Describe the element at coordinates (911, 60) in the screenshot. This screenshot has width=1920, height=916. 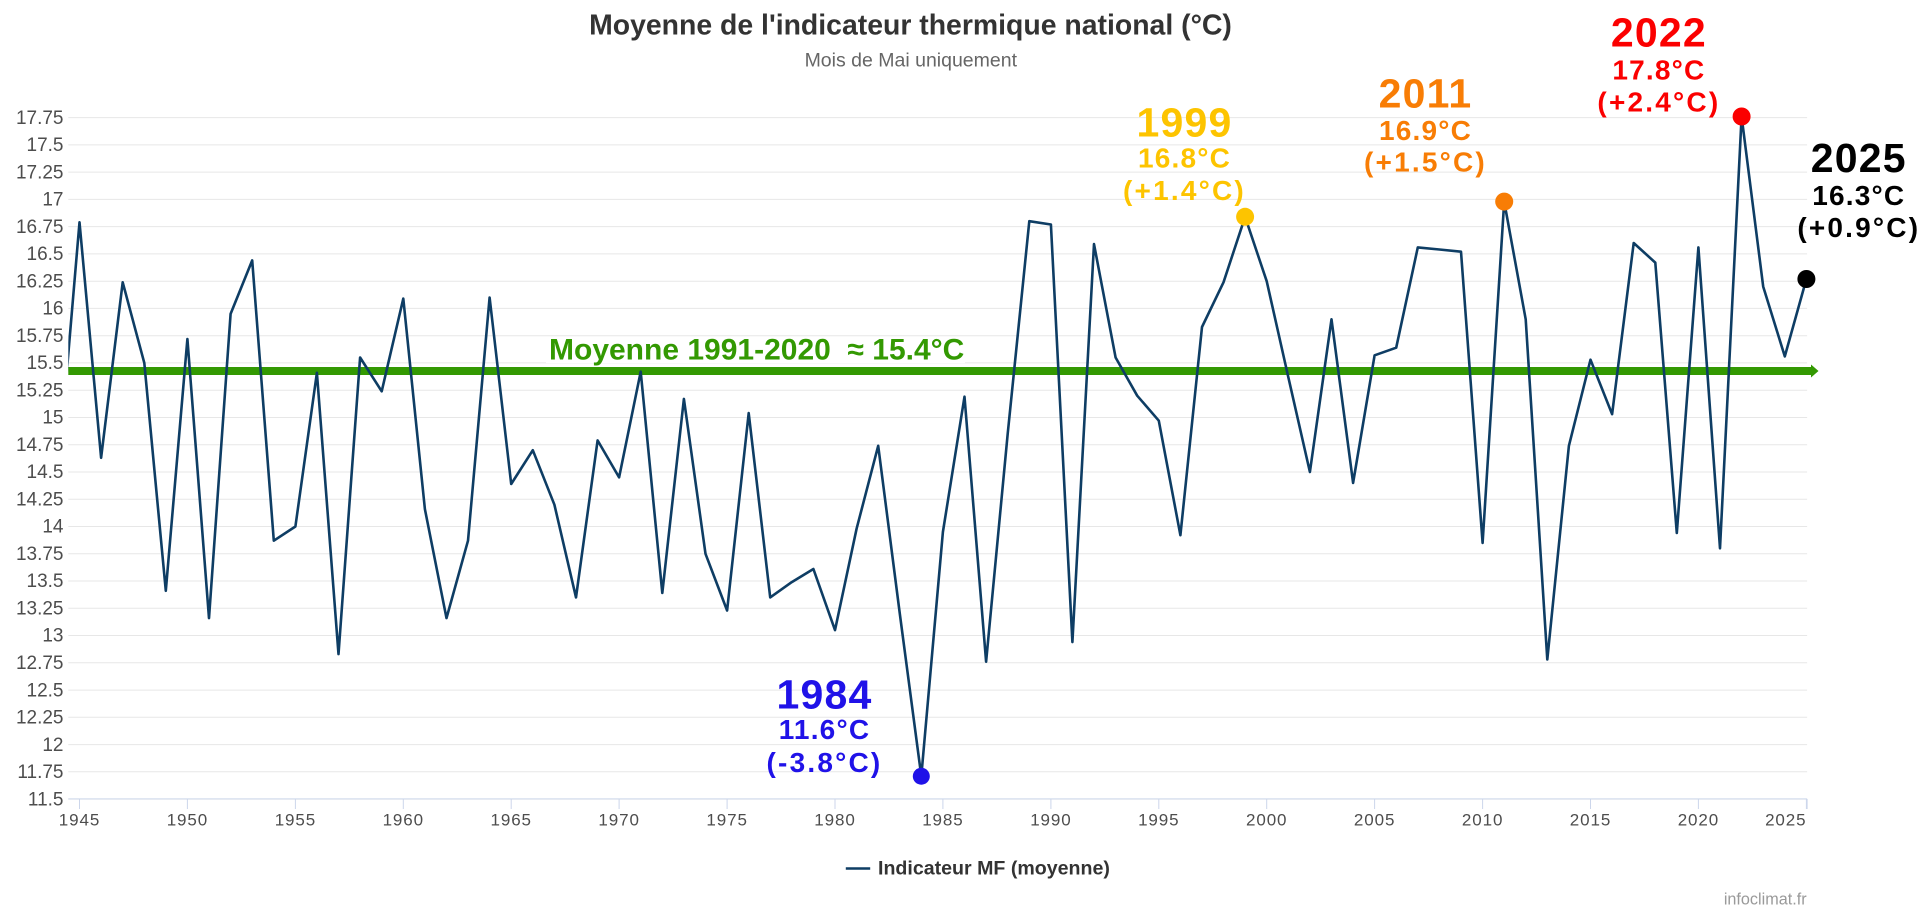
I see `svg-text: Mois de Mai uniquement` at that location.